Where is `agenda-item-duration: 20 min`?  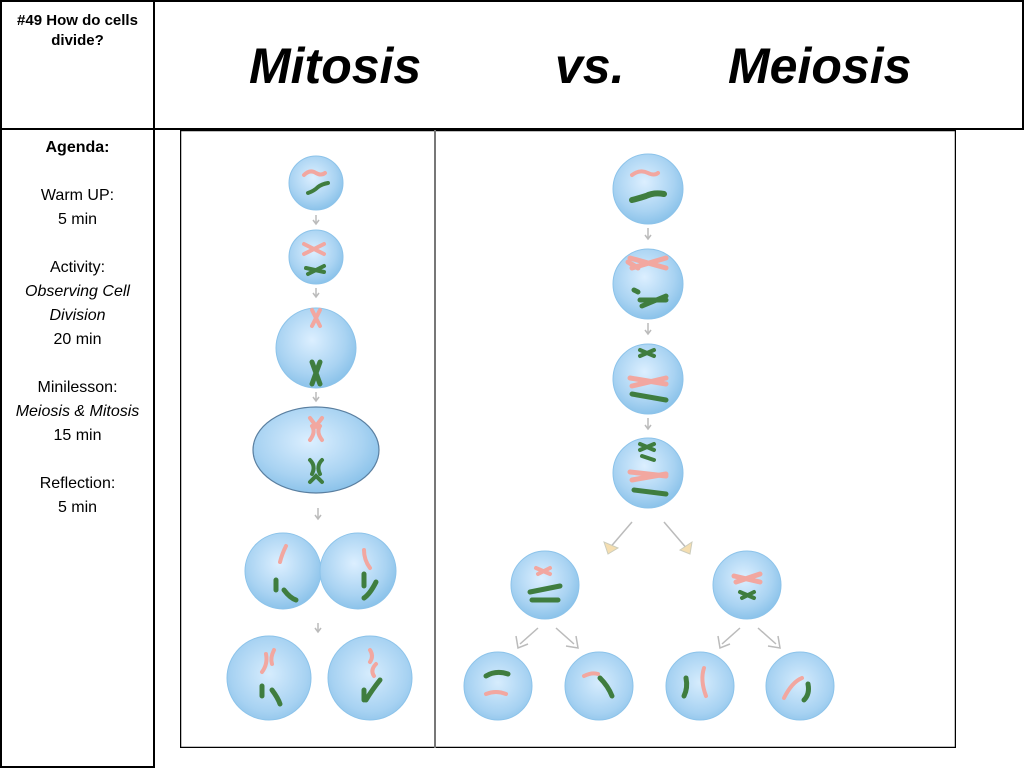
agenda-item-duration: 20 min is located at coordinates (77, 339).